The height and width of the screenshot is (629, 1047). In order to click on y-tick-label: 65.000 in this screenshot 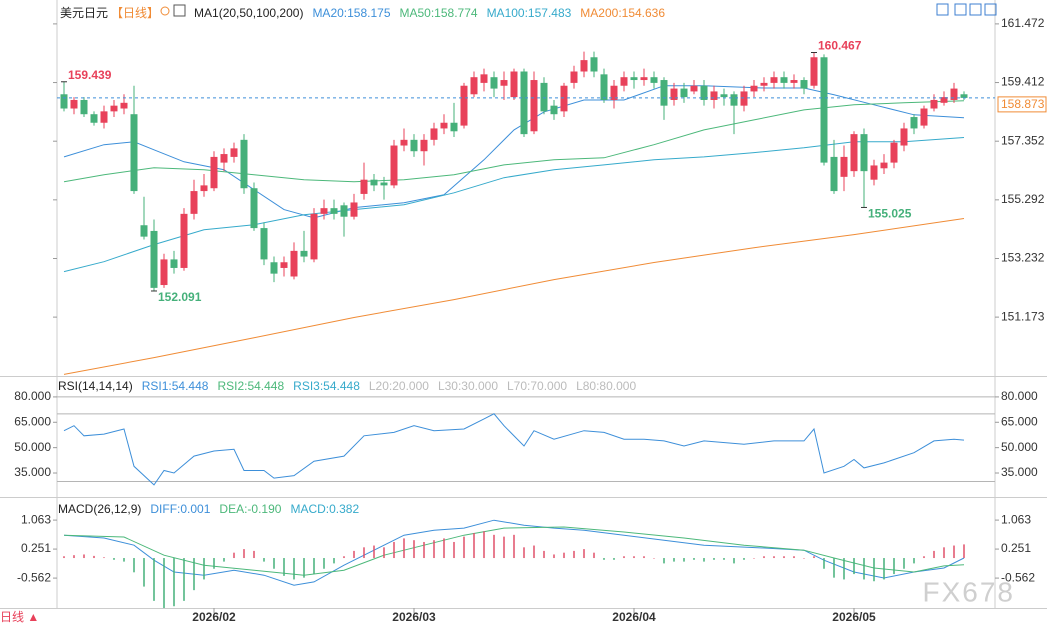, I will do `click(1019, 421)`.